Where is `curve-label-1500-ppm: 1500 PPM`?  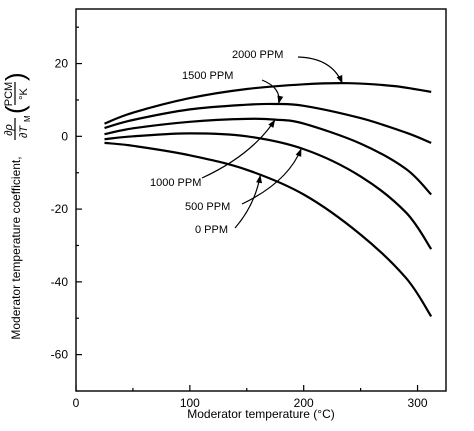
curve-label-1500-ppm: 1500 PPM is located at coordinates (207, 76).